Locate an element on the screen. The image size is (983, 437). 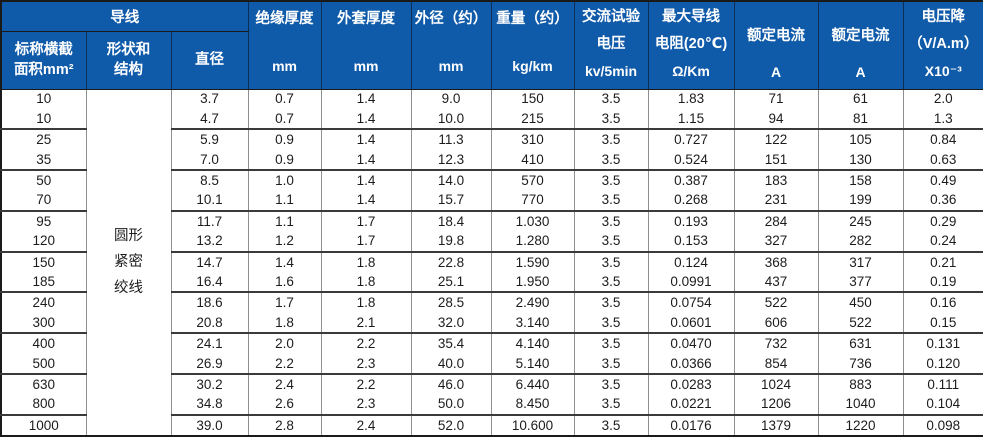
cell: 1.83 is located at coordinates (691, 99).